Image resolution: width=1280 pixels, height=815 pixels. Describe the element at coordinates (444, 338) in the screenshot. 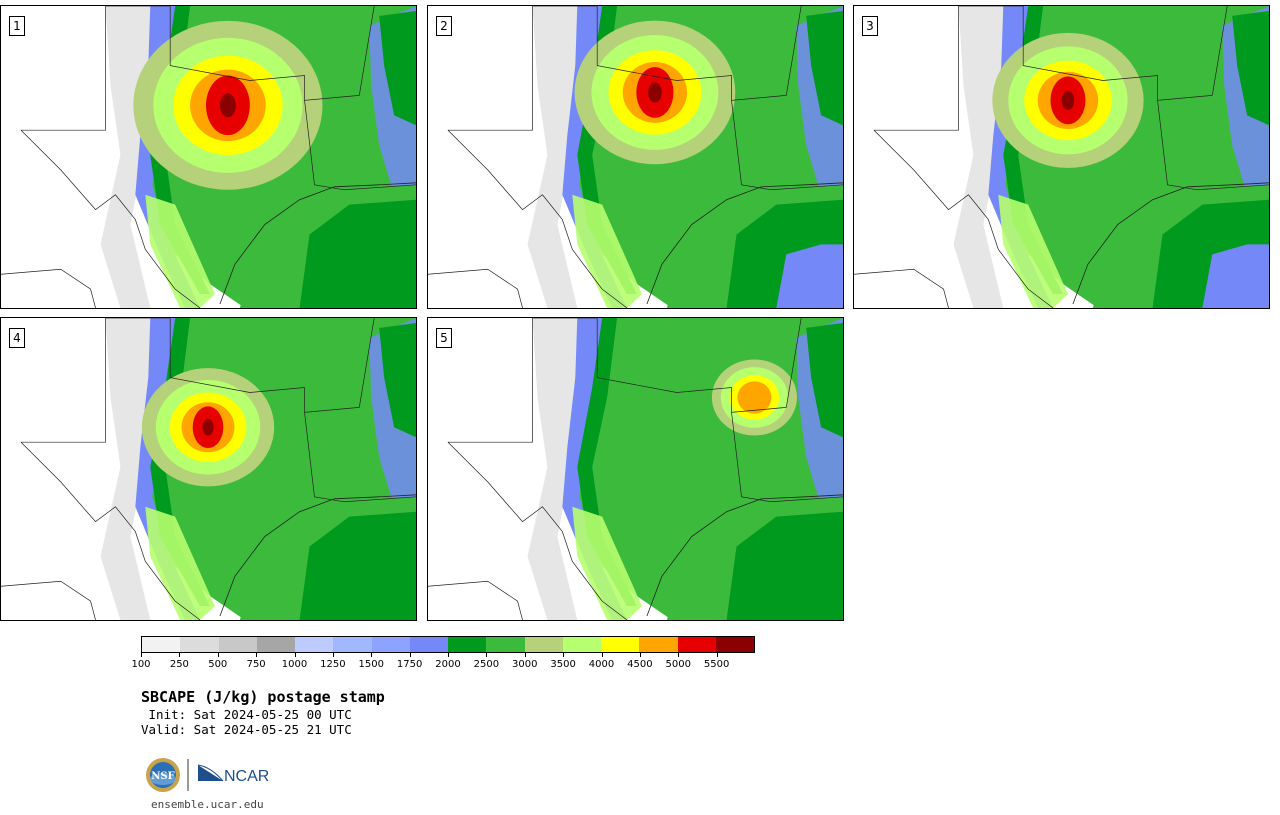

I see `member-label: 5` at that location.